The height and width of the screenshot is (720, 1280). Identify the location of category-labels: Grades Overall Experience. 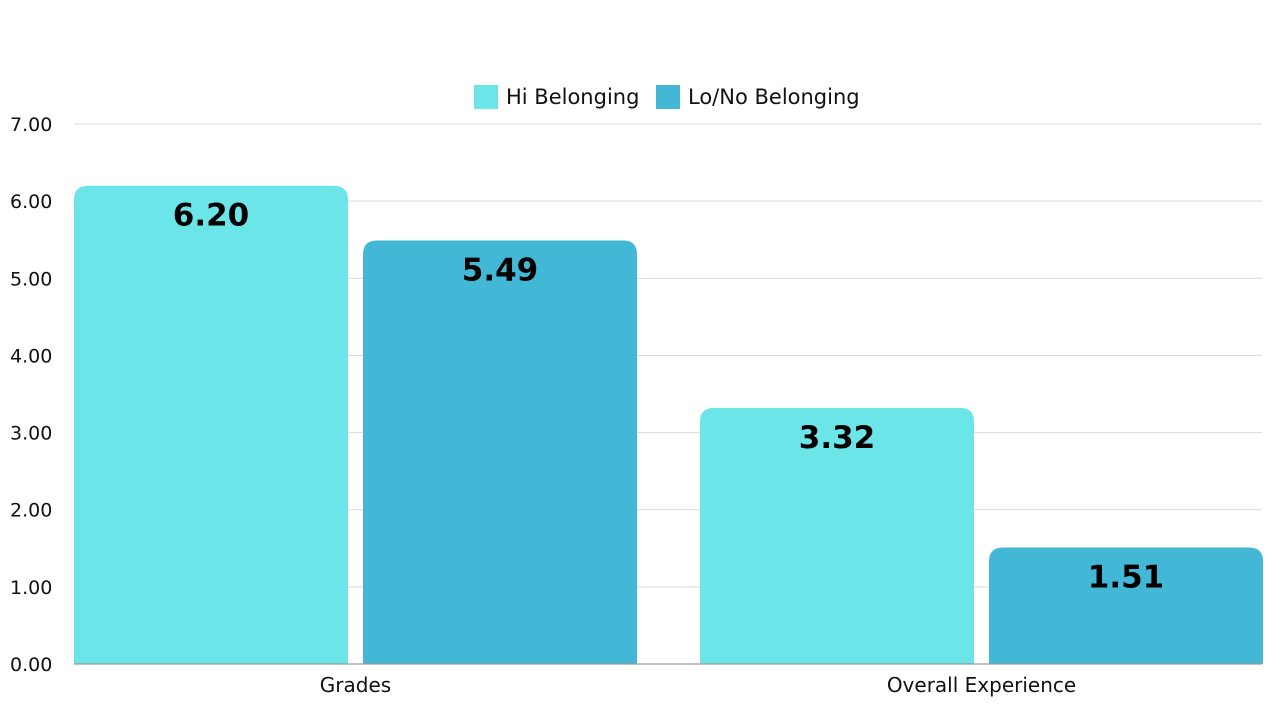
(698, 685).